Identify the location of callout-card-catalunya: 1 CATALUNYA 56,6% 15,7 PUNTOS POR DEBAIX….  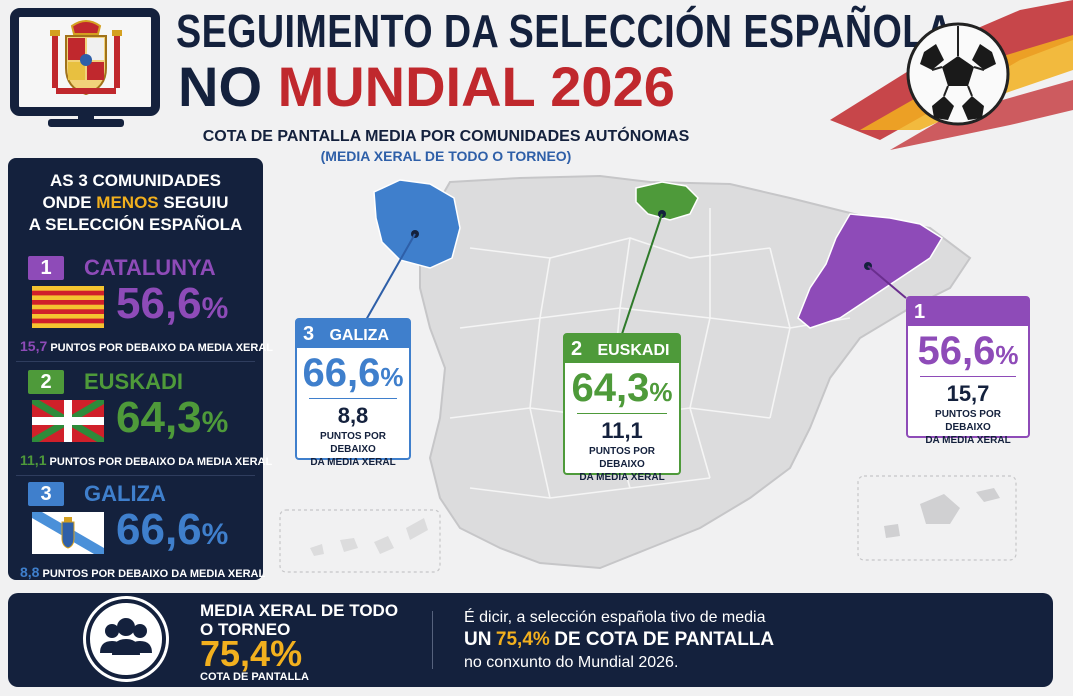
(968, 371).